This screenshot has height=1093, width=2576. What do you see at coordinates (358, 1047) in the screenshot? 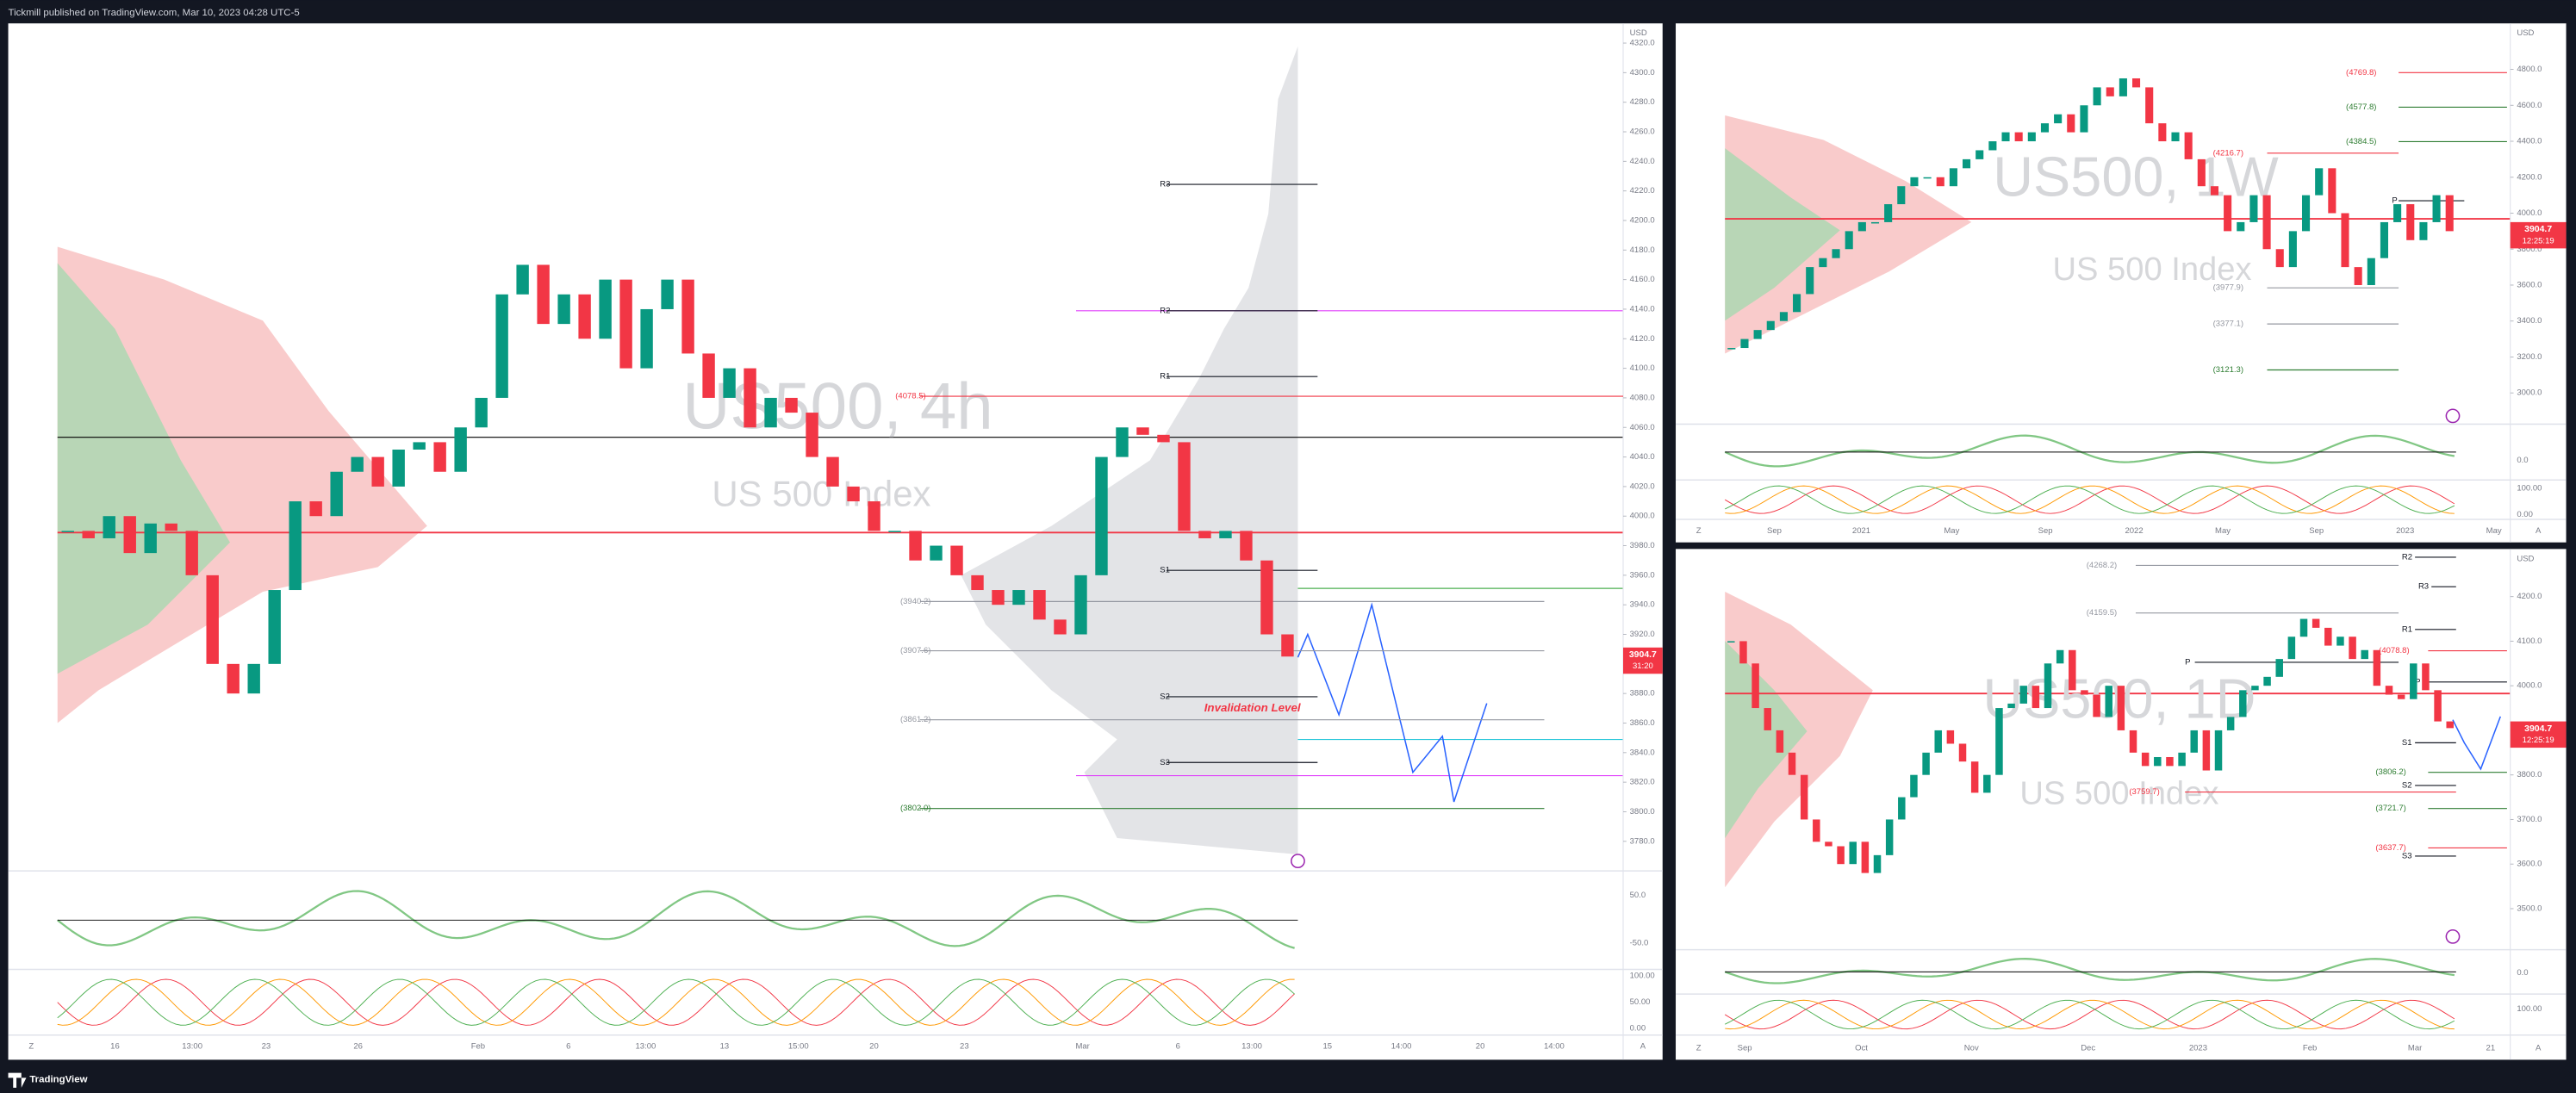
I see `time-label: 26` at bounding box center [358, 1047].